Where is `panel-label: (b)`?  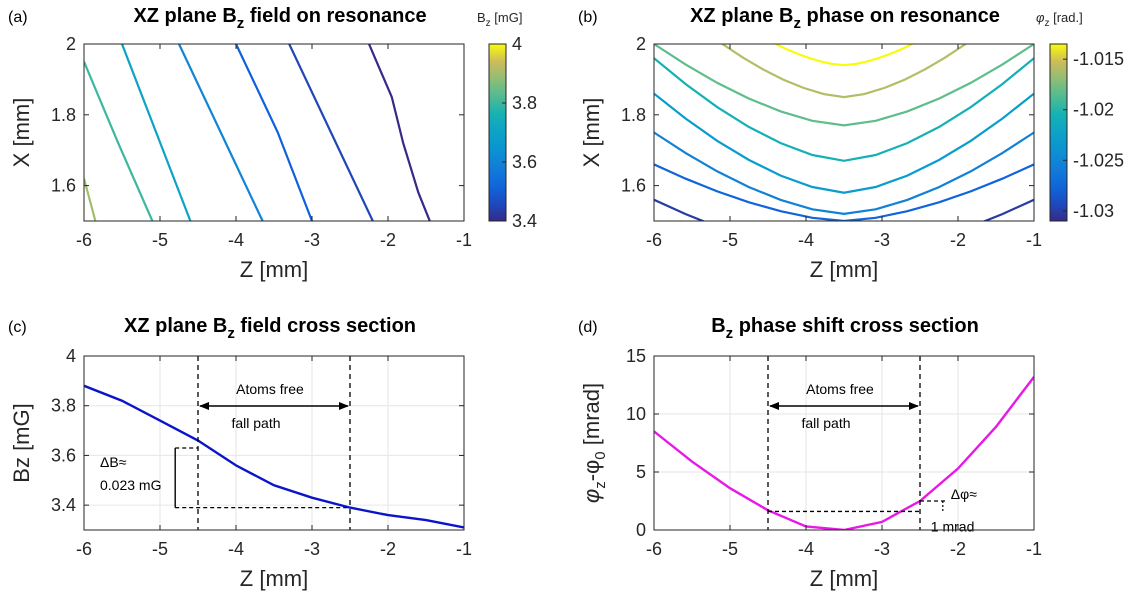 panel-label: (b) is located at coordinates (588, 17).